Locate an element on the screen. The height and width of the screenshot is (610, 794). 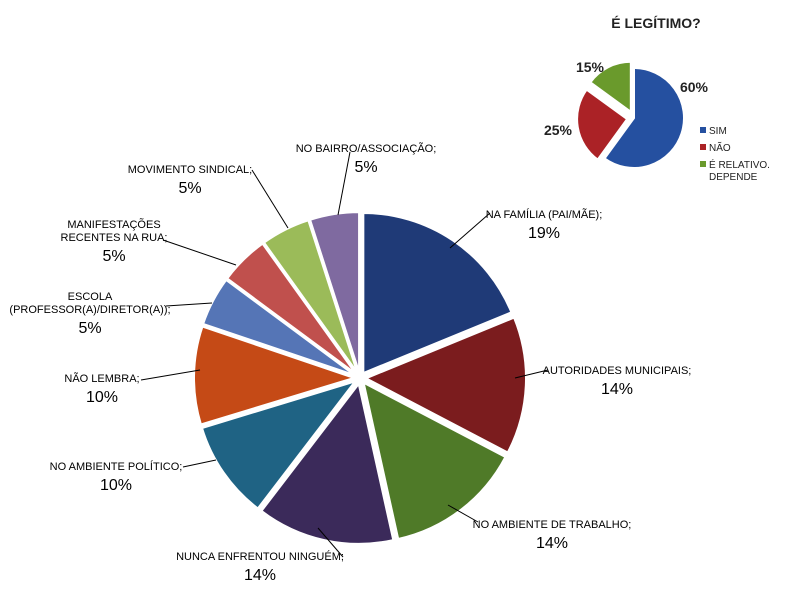
legend-swatch-e-relativo-depende is located at coordinates (703, 164).